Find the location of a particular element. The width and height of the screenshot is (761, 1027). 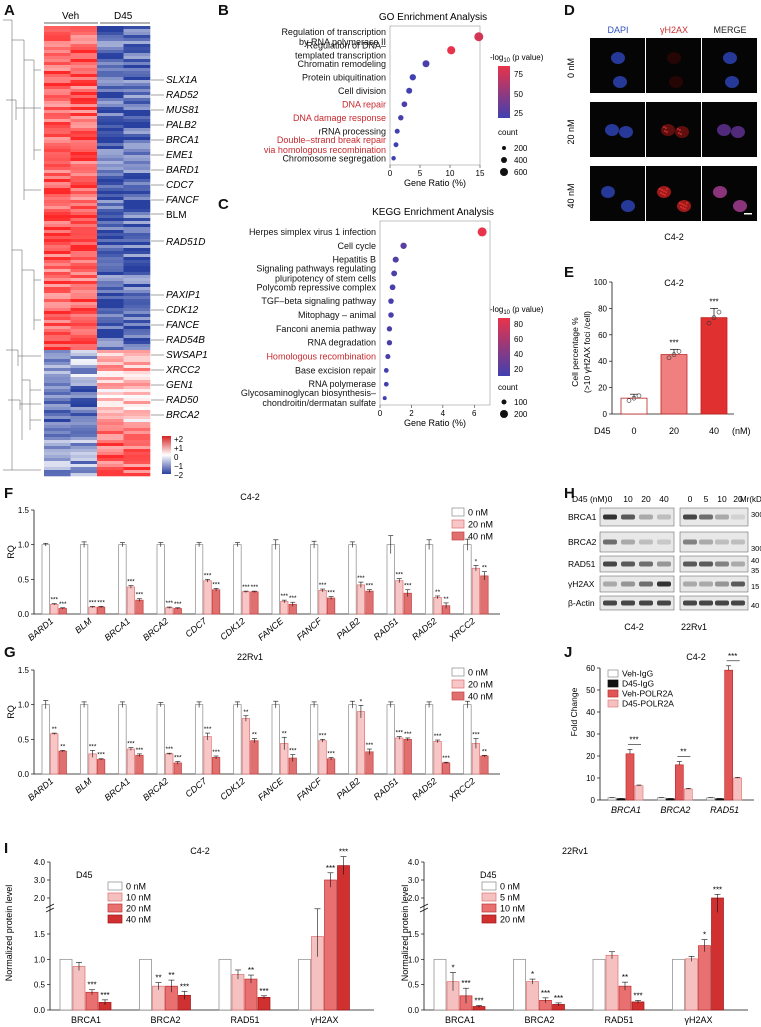

y-tick-label: 2.0 is located at coordinates (40, 898).